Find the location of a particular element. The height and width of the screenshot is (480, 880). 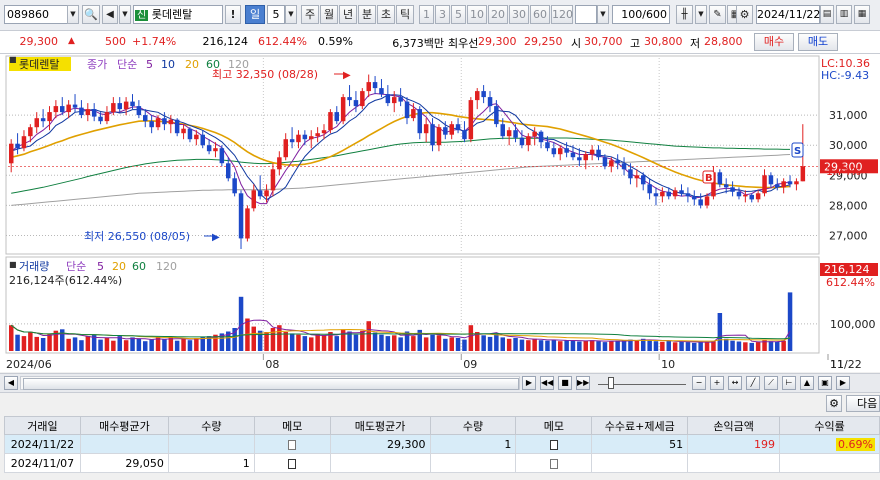

table-row: 2024/11/07 29,050 1 is located at coordinates (442, 463).